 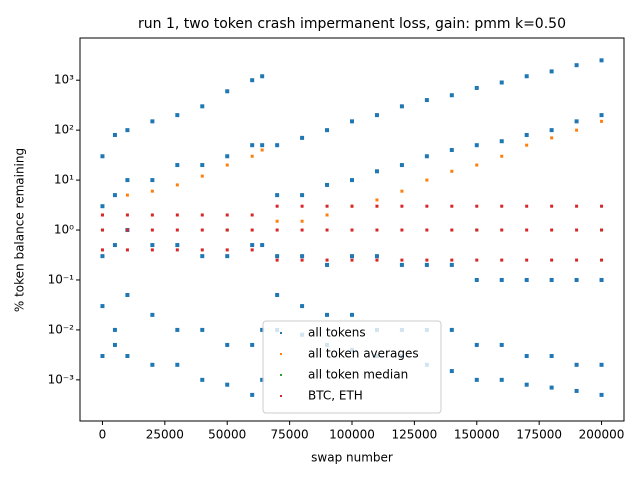 What do you see at coordinates (352, 458) in the screenshot?
I see `x-axis-label: swap number` at bounding box center [352, 458].